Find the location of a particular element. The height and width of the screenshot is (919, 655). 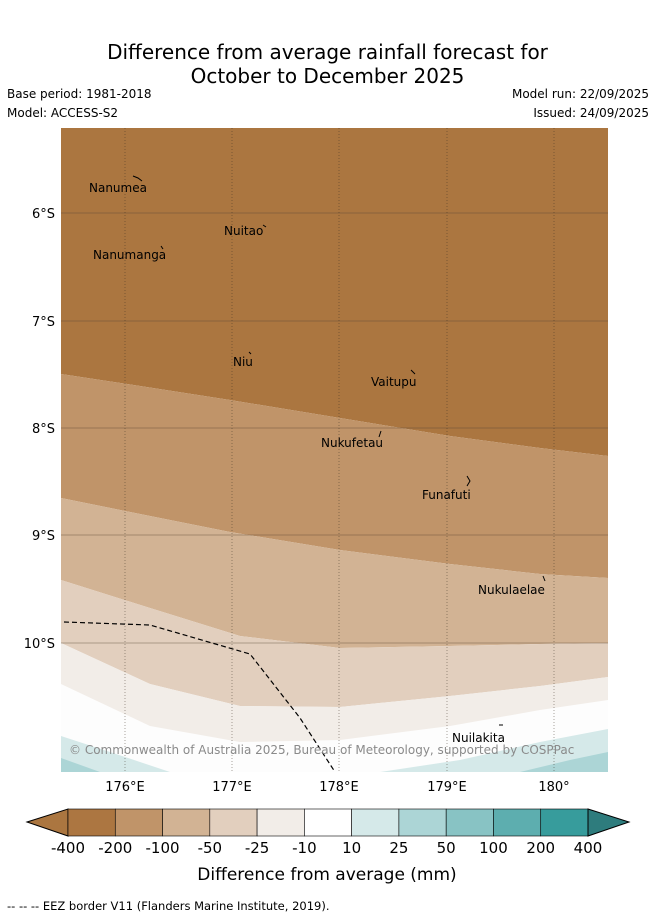

colorbar-tick-label: -25 is located at coordinates (257, 848).